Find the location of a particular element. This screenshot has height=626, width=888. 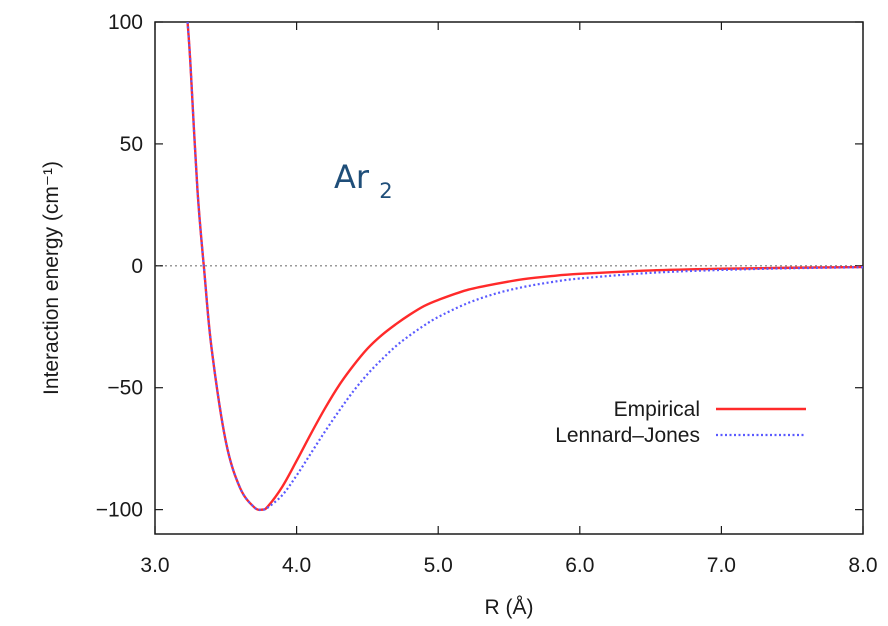

legend-label-empirical: Empirical is located at coordinates (657, 409).